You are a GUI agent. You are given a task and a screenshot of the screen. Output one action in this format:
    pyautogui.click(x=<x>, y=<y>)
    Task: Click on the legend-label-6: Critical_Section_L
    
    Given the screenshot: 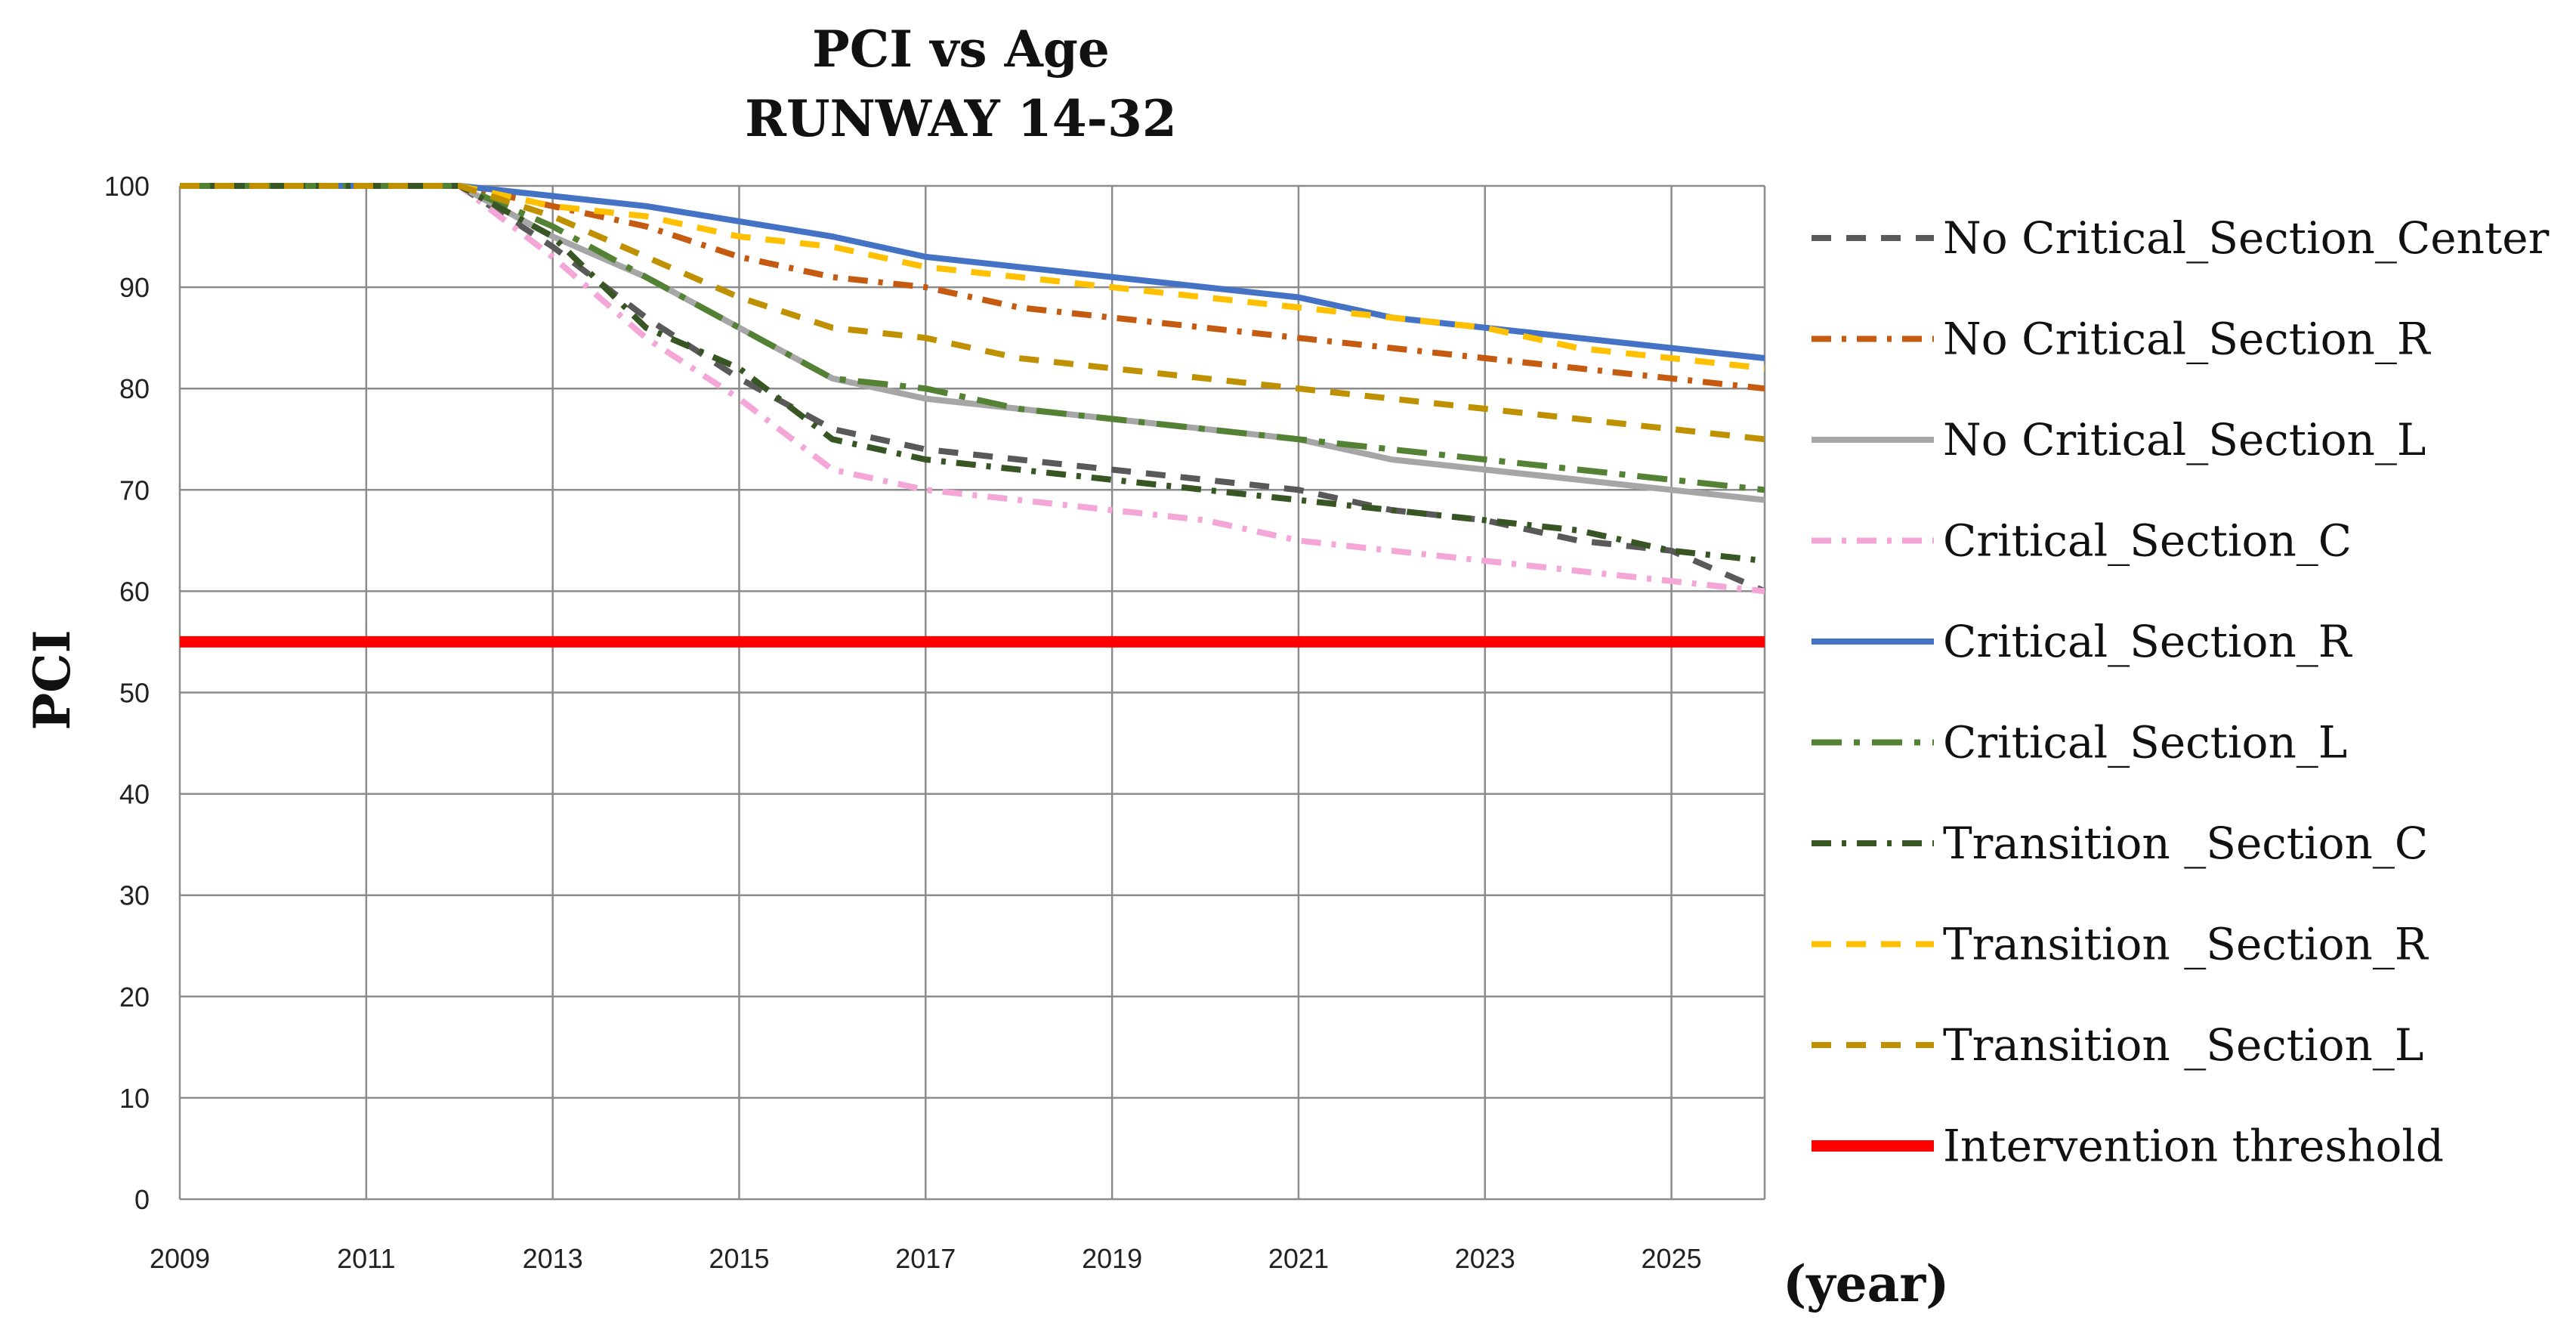 What is the action you would take?
    pyautogui.click(x=2145, y=742)
    